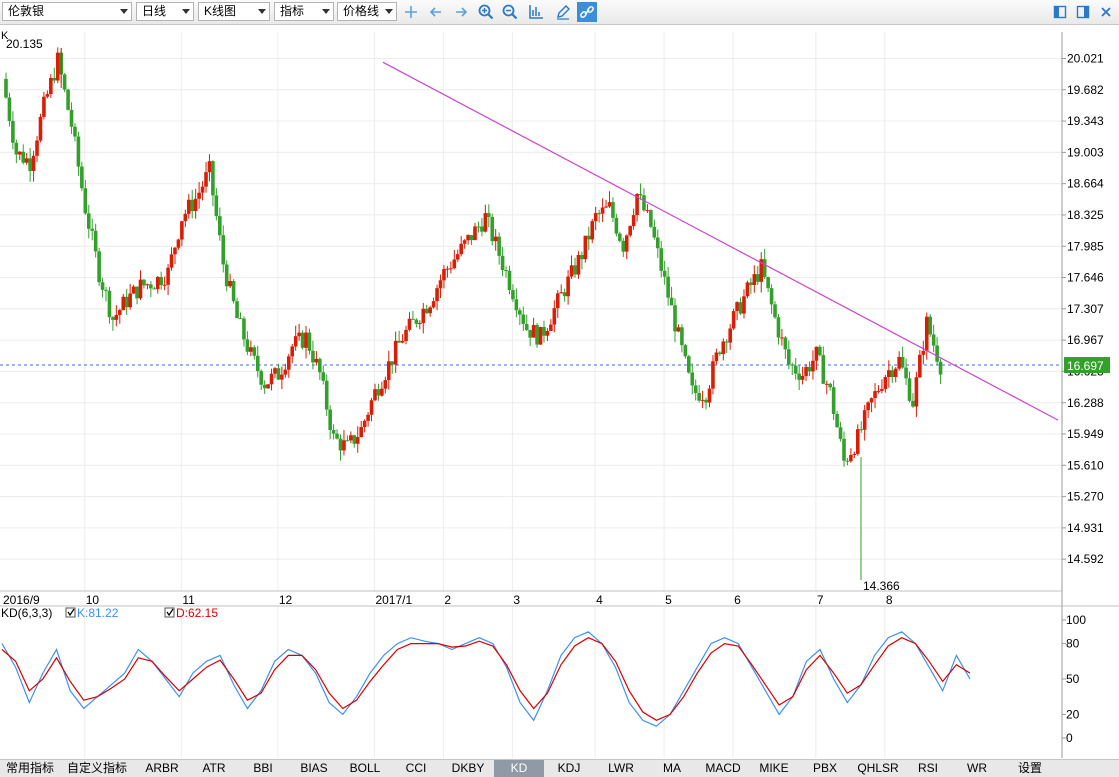 The height and width of the screenshot is (777, 1119). Describe the element at coordinates (162, 768) in the screenshot. I see `tab-arbr: ARBR` at that location.